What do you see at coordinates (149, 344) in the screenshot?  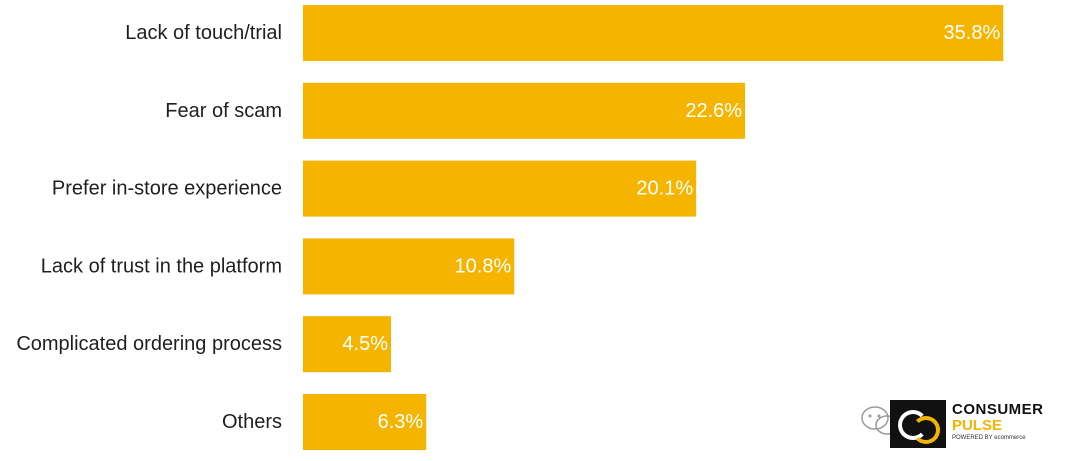 I see `category-label-4: Complicated ordering process` at bounding box center [149, 344].